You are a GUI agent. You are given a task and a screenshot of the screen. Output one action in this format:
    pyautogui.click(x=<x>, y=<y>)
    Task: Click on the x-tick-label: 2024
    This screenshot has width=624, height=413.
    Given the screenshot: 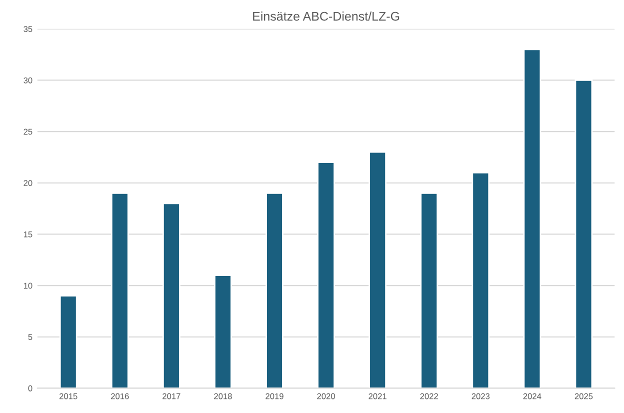 What is the action you would take?
    pyautogui.click(x=532, y=396)
    